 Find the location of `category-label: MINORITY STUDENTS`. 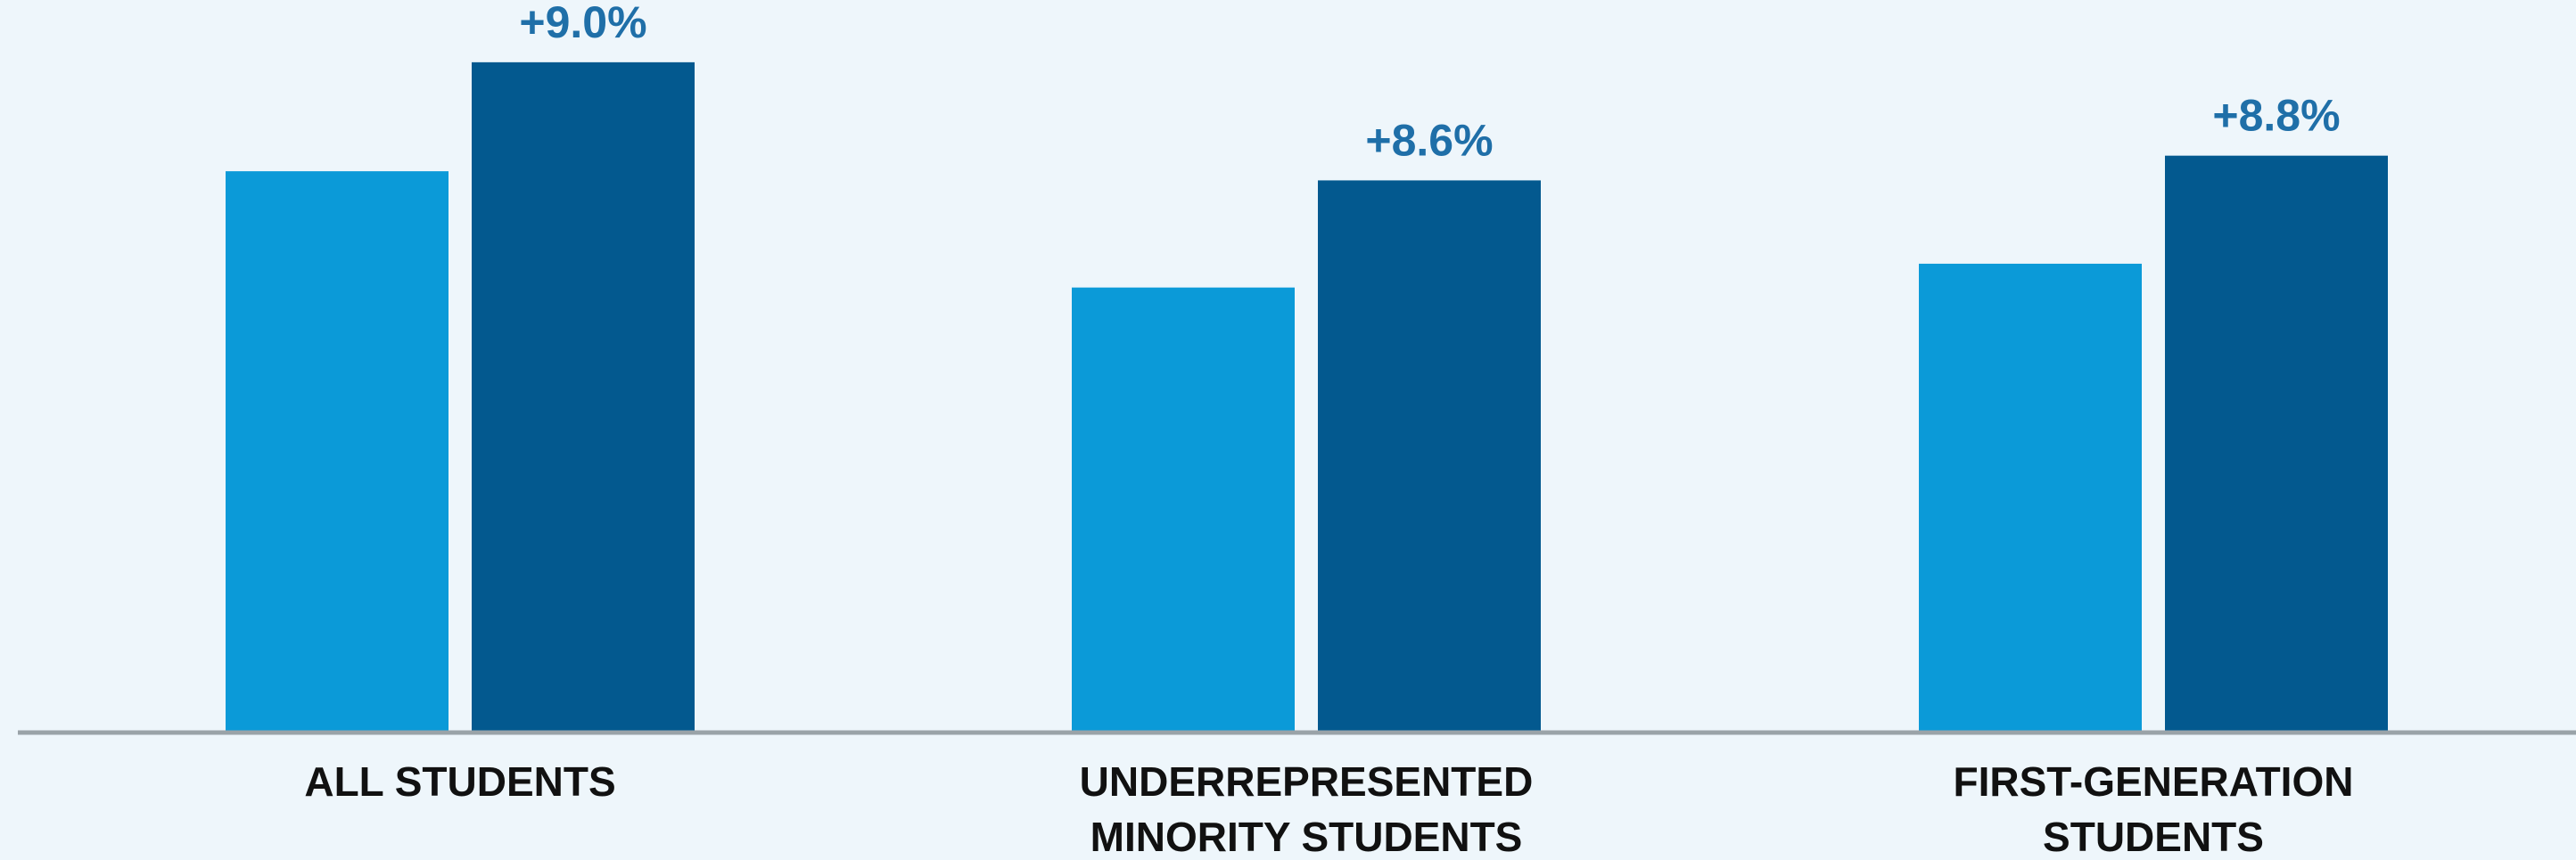

category-label: MINORITY STUDENTS is located at coordinates (1306, 837).